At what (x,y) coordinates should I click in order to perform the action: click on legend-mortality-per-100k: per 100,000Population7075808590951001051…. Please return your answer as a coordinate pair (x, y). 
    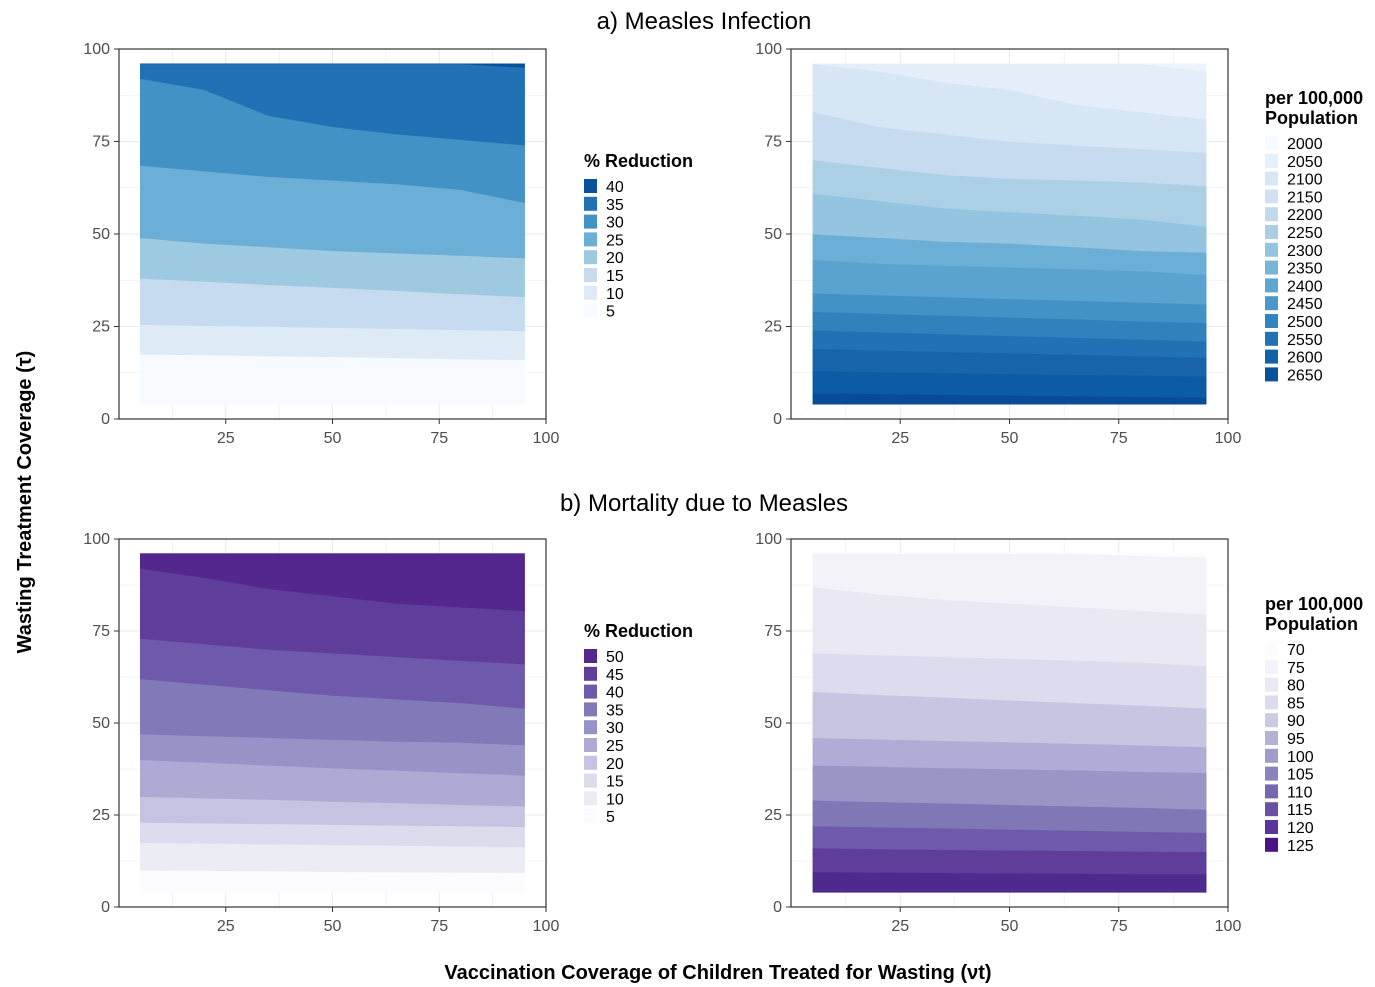
    Looking at the image, I should click on (1314, 724).